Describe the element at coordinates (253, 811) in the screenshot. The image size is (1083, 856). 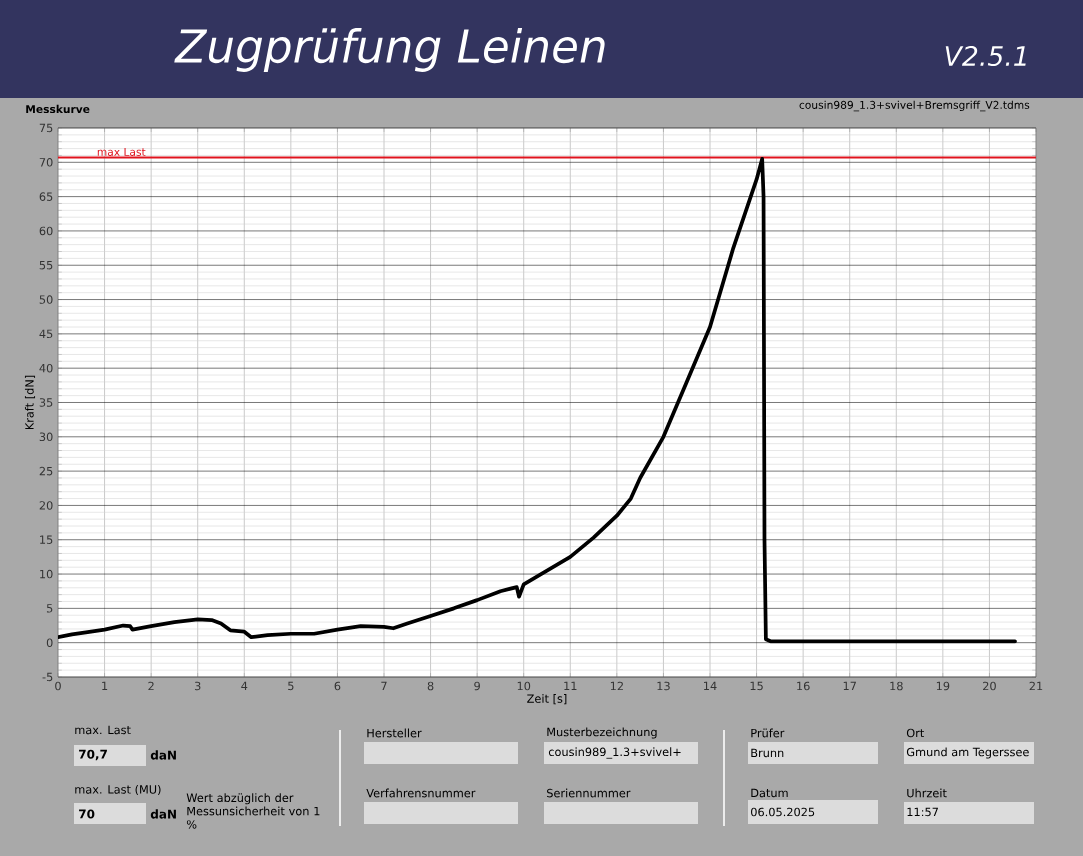
I see `text: Wert abzüglich der Messunsicherheit von 1 %` at that location.